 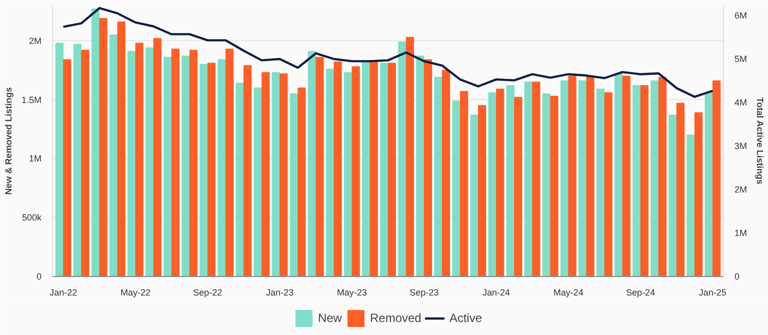 What do you see at coordinates (135, 293) in the screenshot?
I see `x-tick-label: May-22` at bounding box center [135, 293].